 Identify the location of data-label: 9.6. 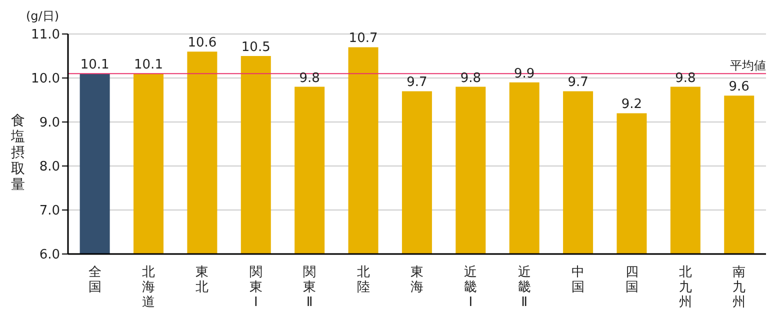
(739, 87).